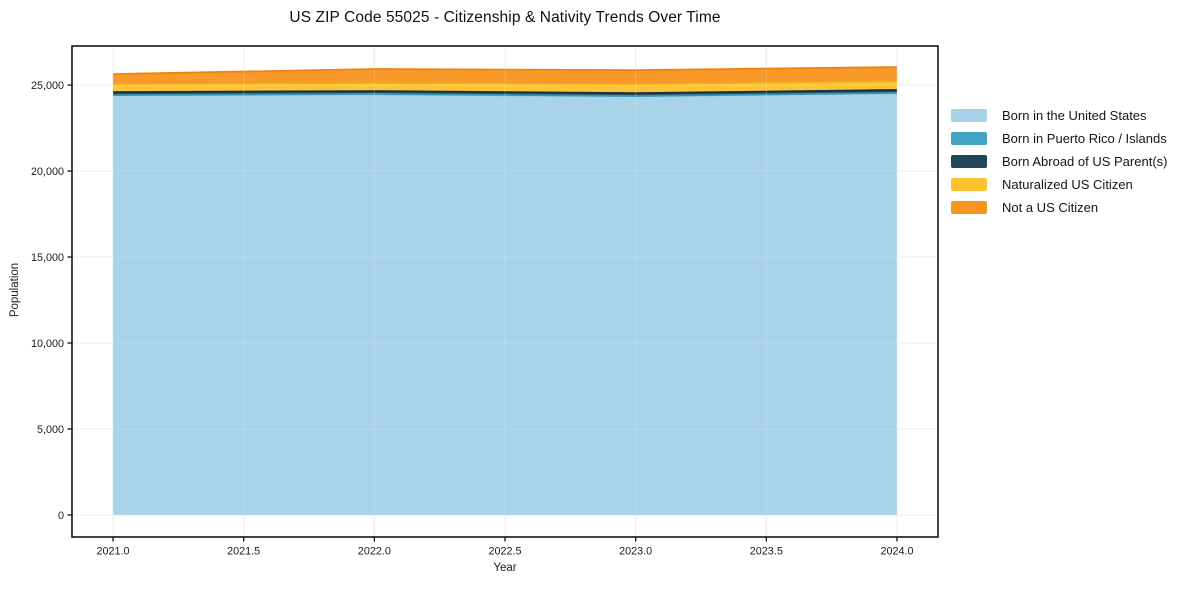  Describe the element at coordinates (635, 552) in the screenshot. I see `x-tick-label: 2023.0` at that location.